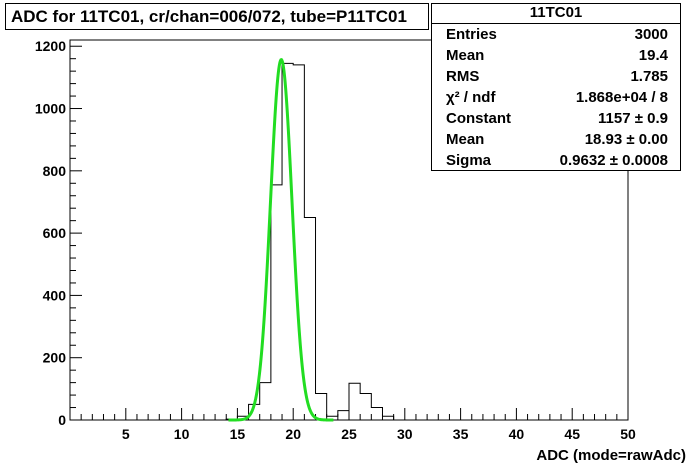  I want to click on y-tick-label: 800, so click(55, 171).